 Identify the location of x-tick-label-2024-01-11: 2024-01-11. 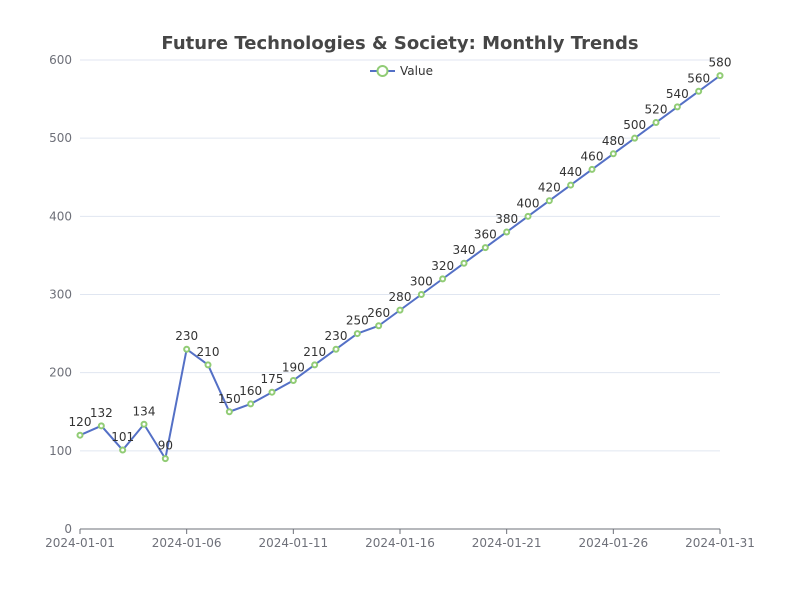
(293, 543).